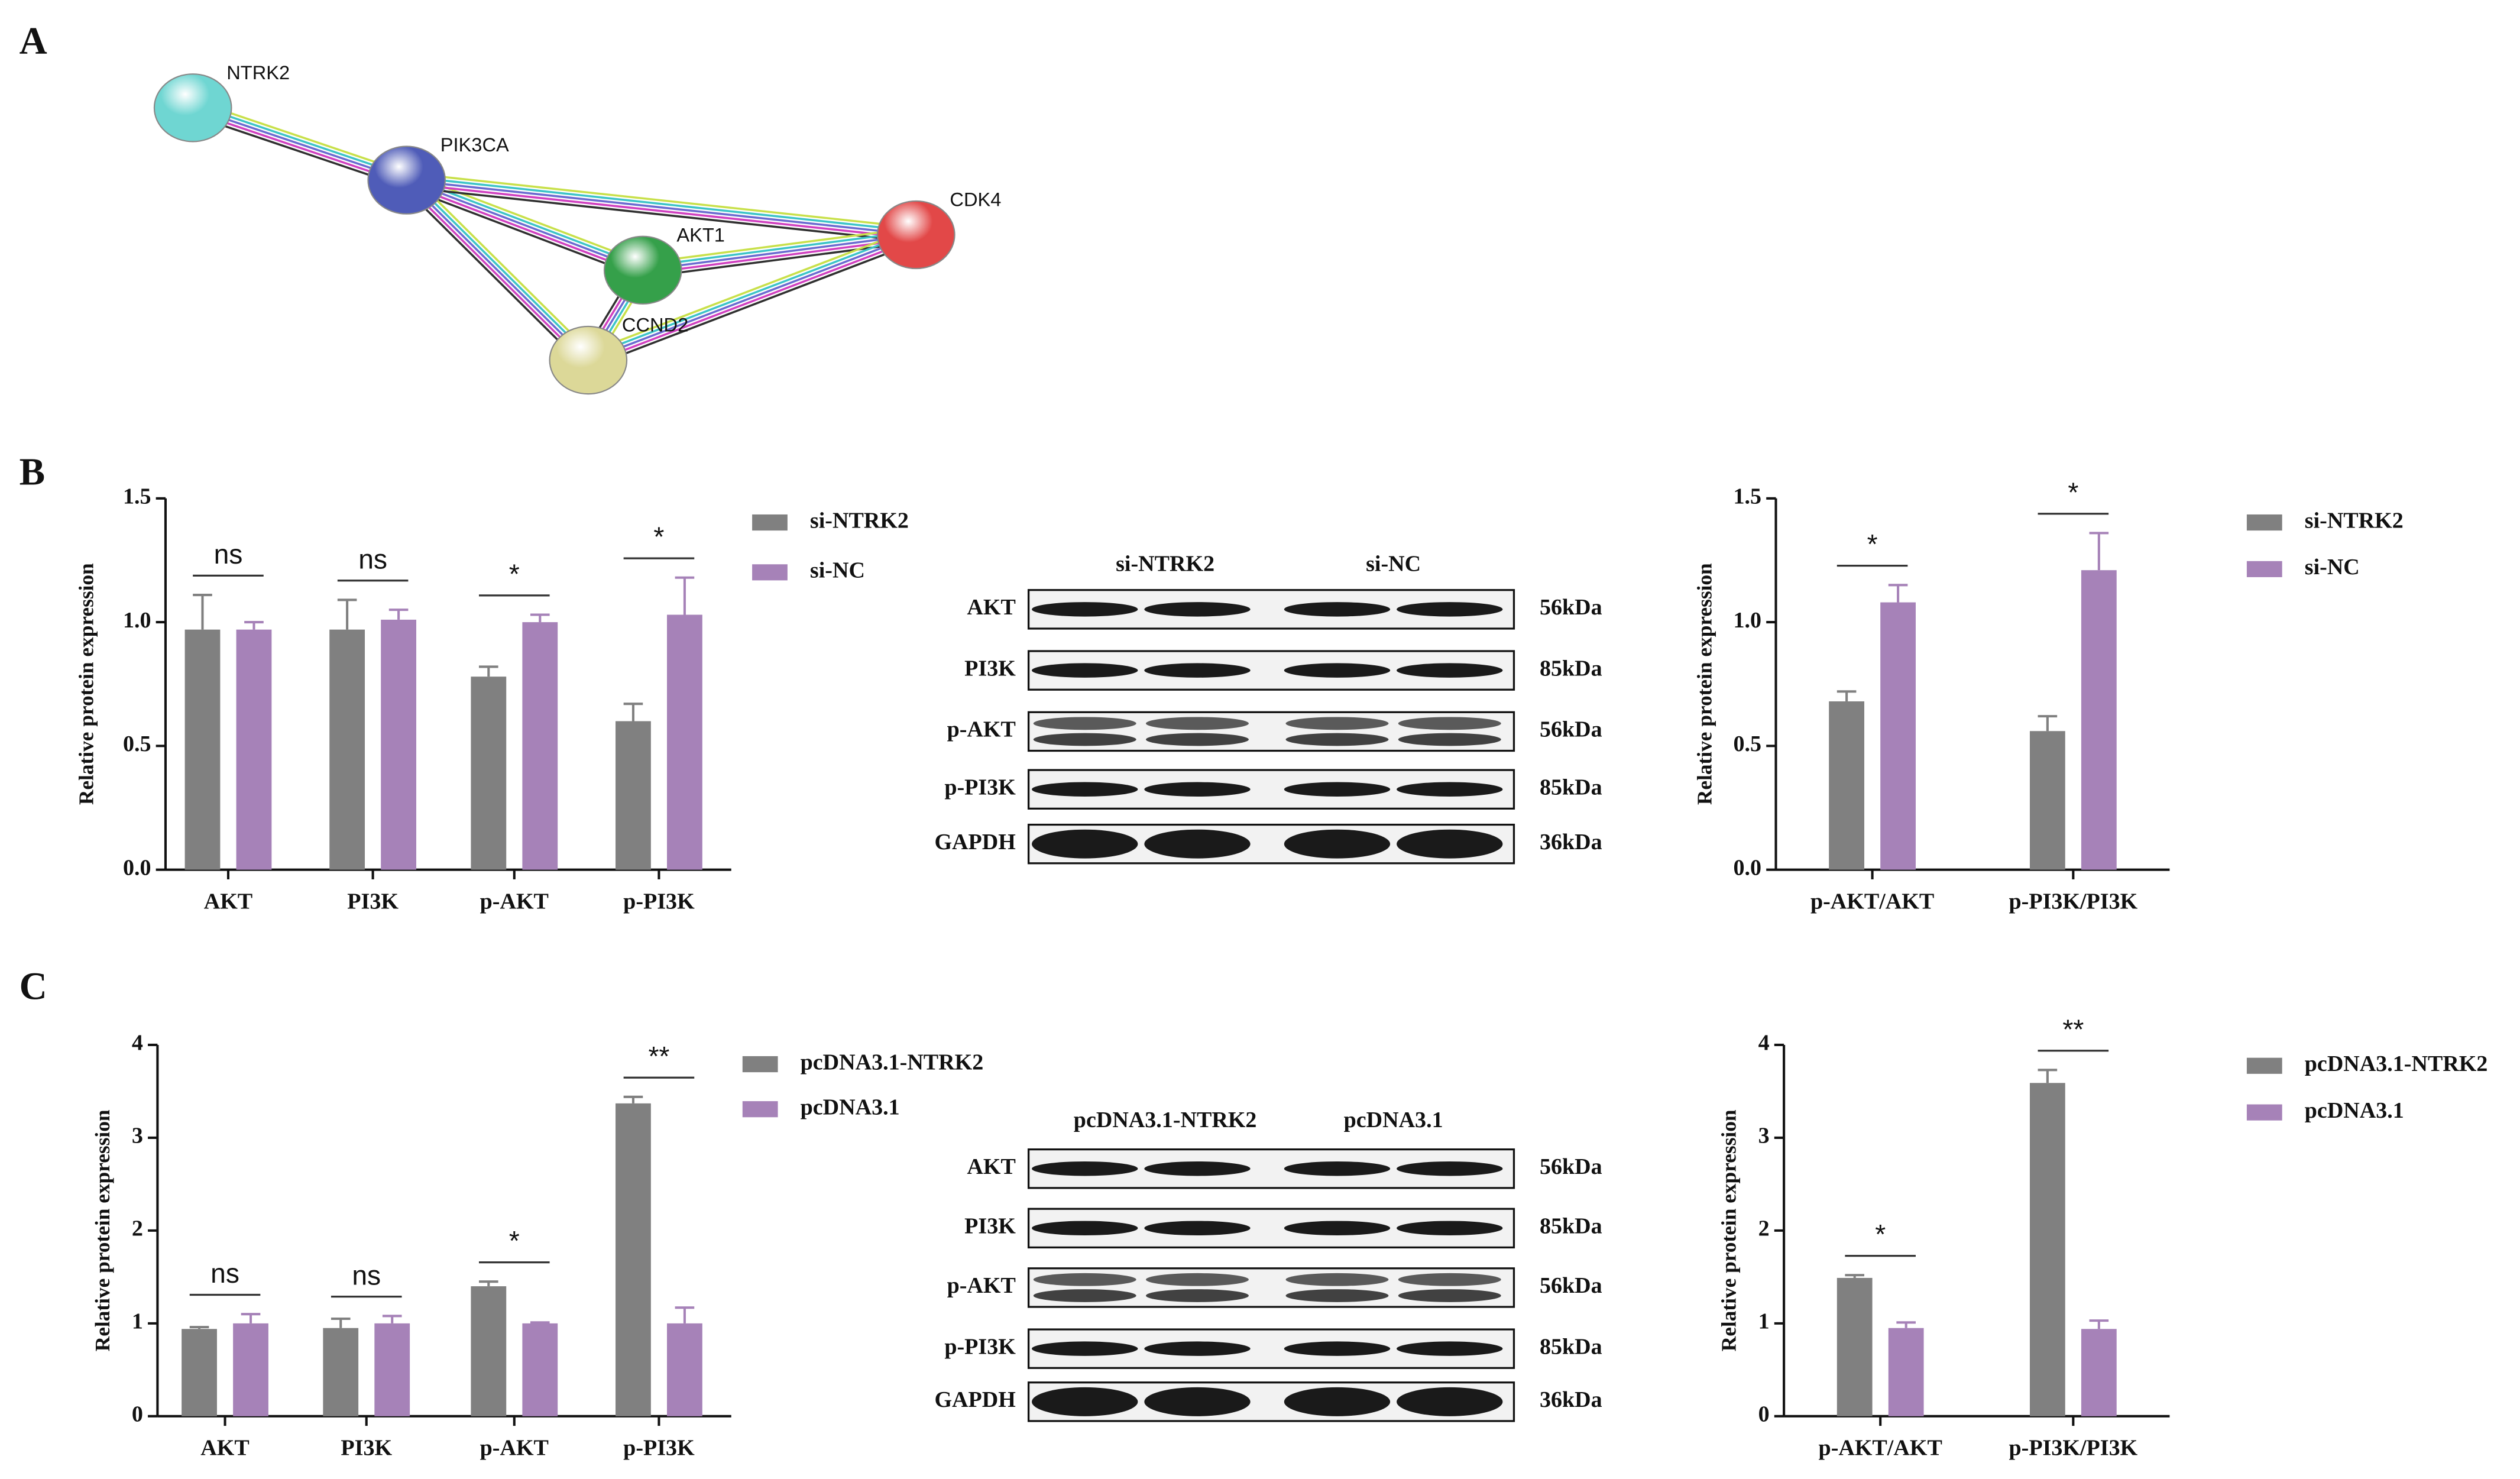 Image resolution: width=2520 pixels, height=1479 pixels. Describe the element at coordinates (137, 496) in the screenshot. I see `y-tick-label: 1.5` at that location.